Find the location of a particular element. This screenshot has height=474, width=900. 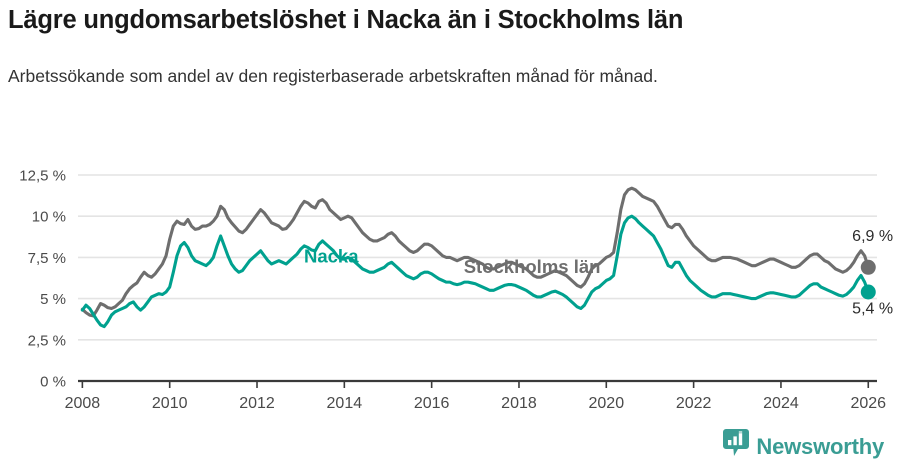

x-axis-tick-label: 2018 is located at coordinates (519, 403).